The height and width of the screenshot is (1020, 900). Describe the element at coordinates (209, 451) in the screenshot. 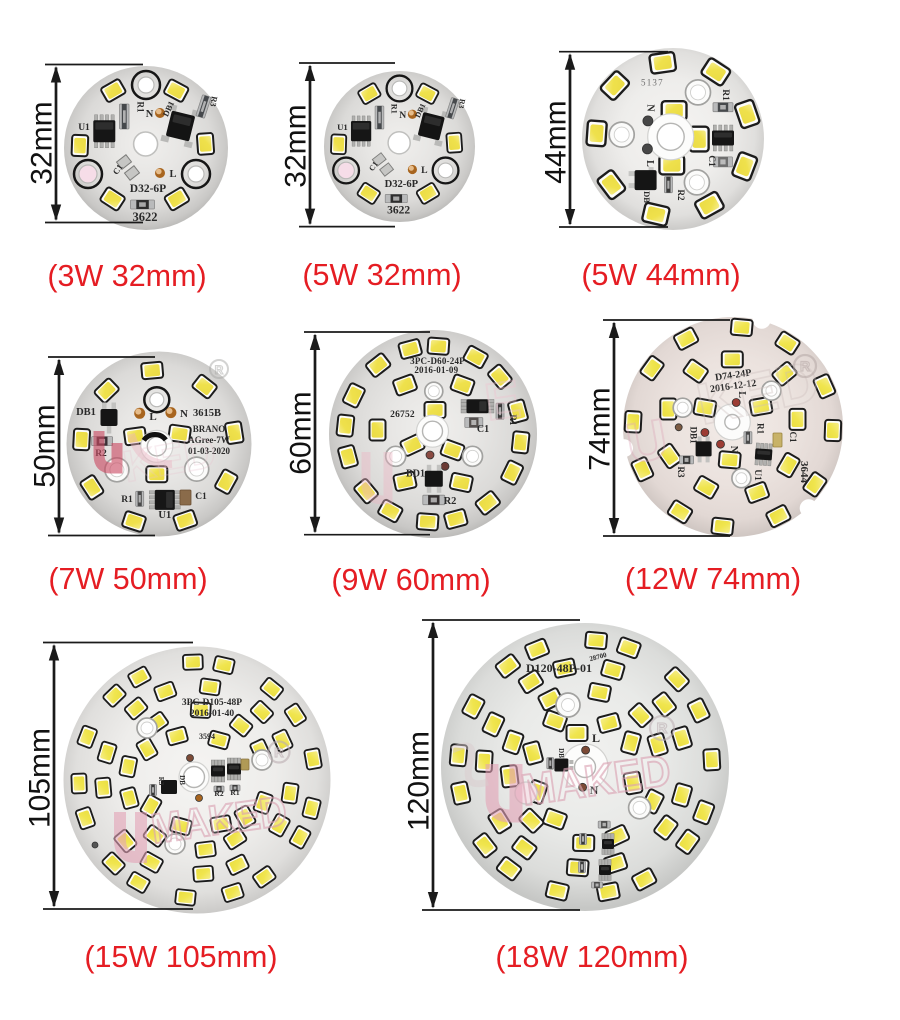

I see `svg-text: 01-03-2020` at that location.